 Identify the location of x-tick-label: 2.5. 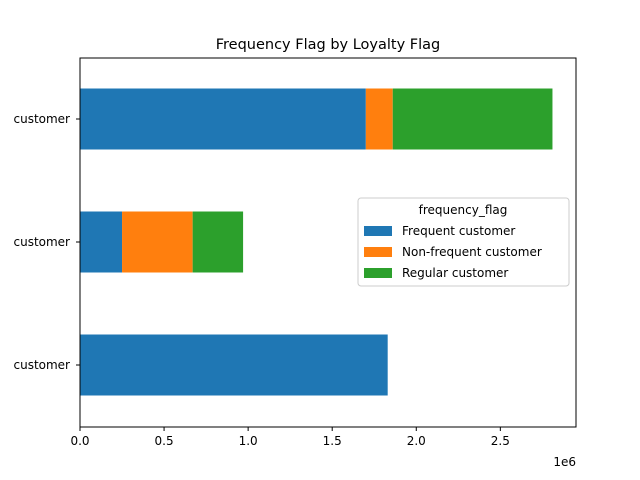
(500, 441).